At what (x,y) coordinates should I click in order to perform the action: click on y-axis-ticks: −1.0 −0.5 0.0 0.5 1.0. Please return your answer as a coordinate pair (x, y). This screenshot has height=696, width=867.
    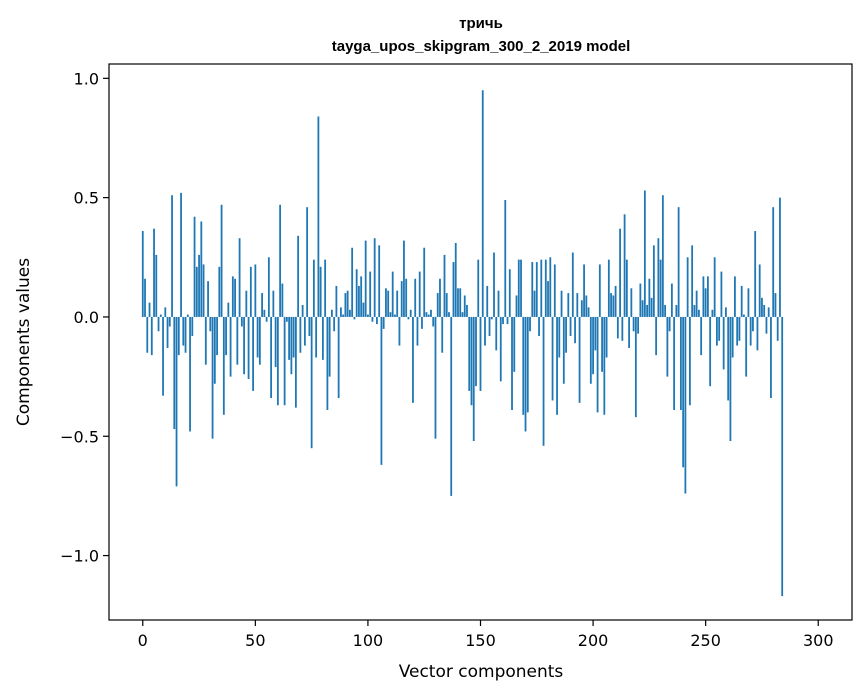
    Looking at the image, I should click on (84, 317).